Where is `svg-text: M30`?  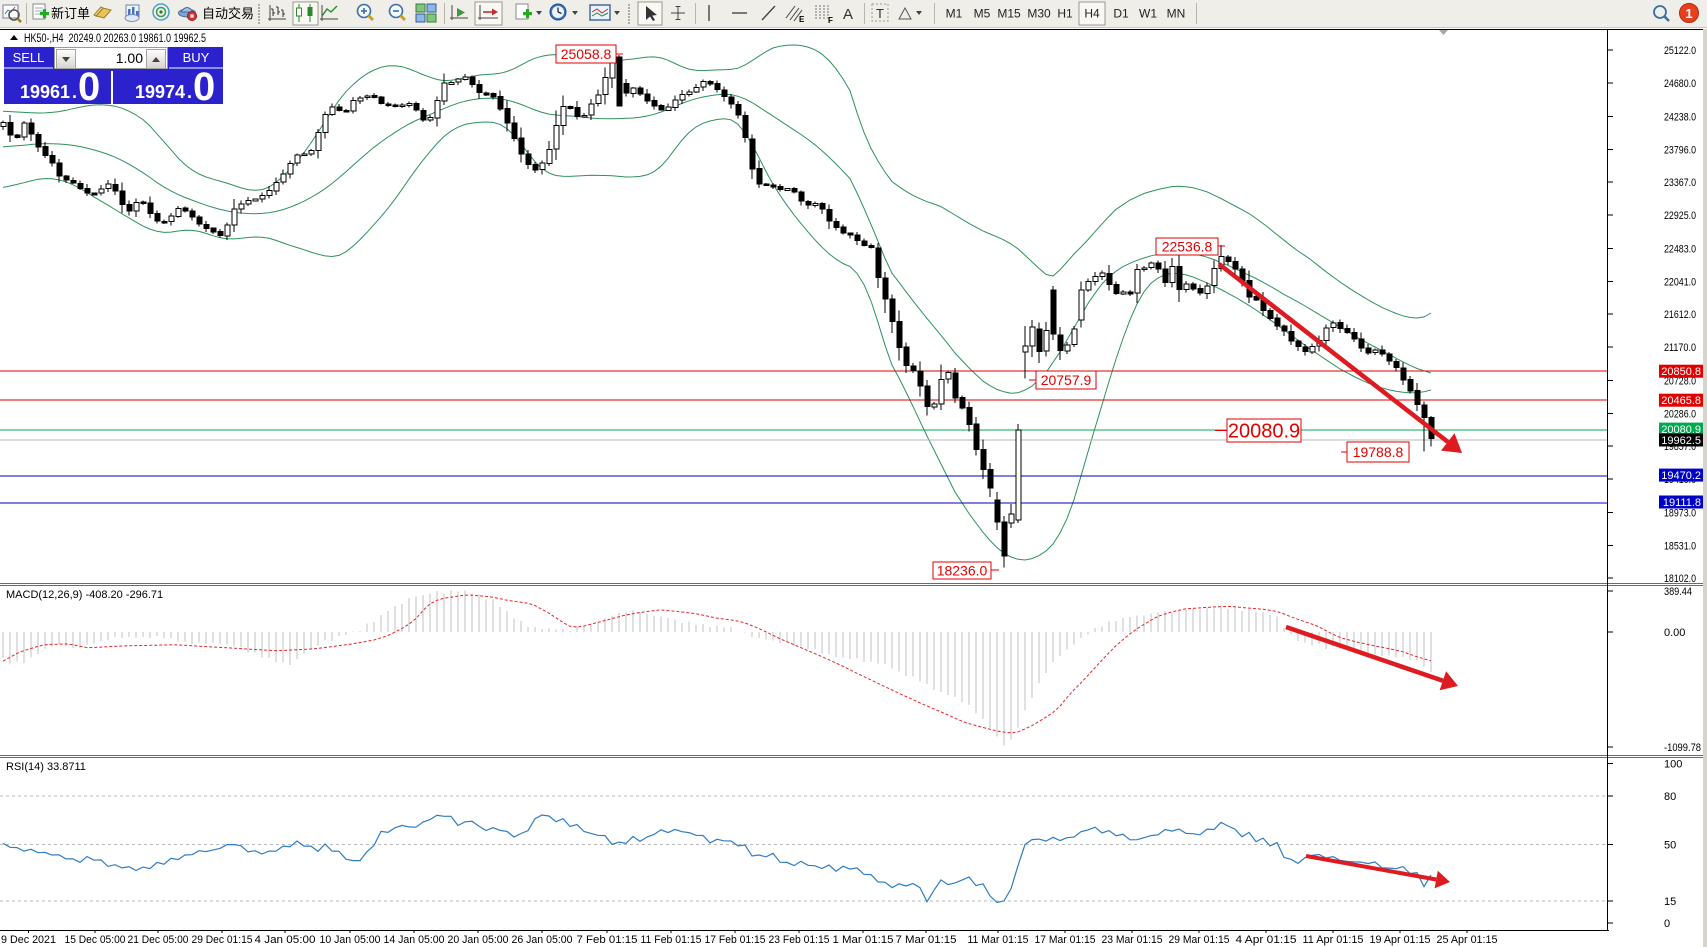 svg-text: M30 is located at coordinates (1039, 14).